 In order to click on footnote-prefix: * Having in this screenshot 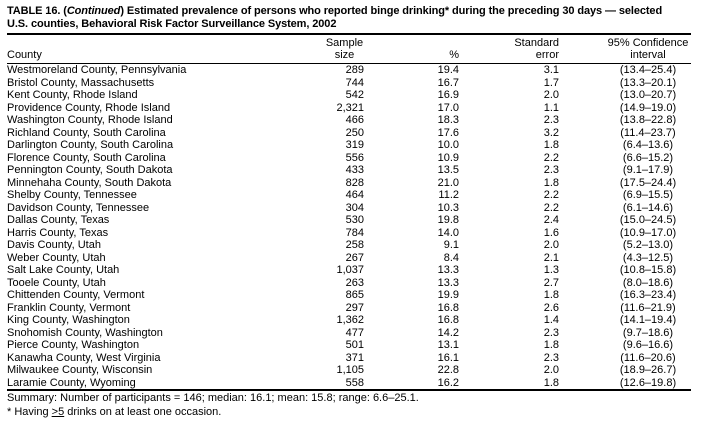, I will do `click(29, 411)`.